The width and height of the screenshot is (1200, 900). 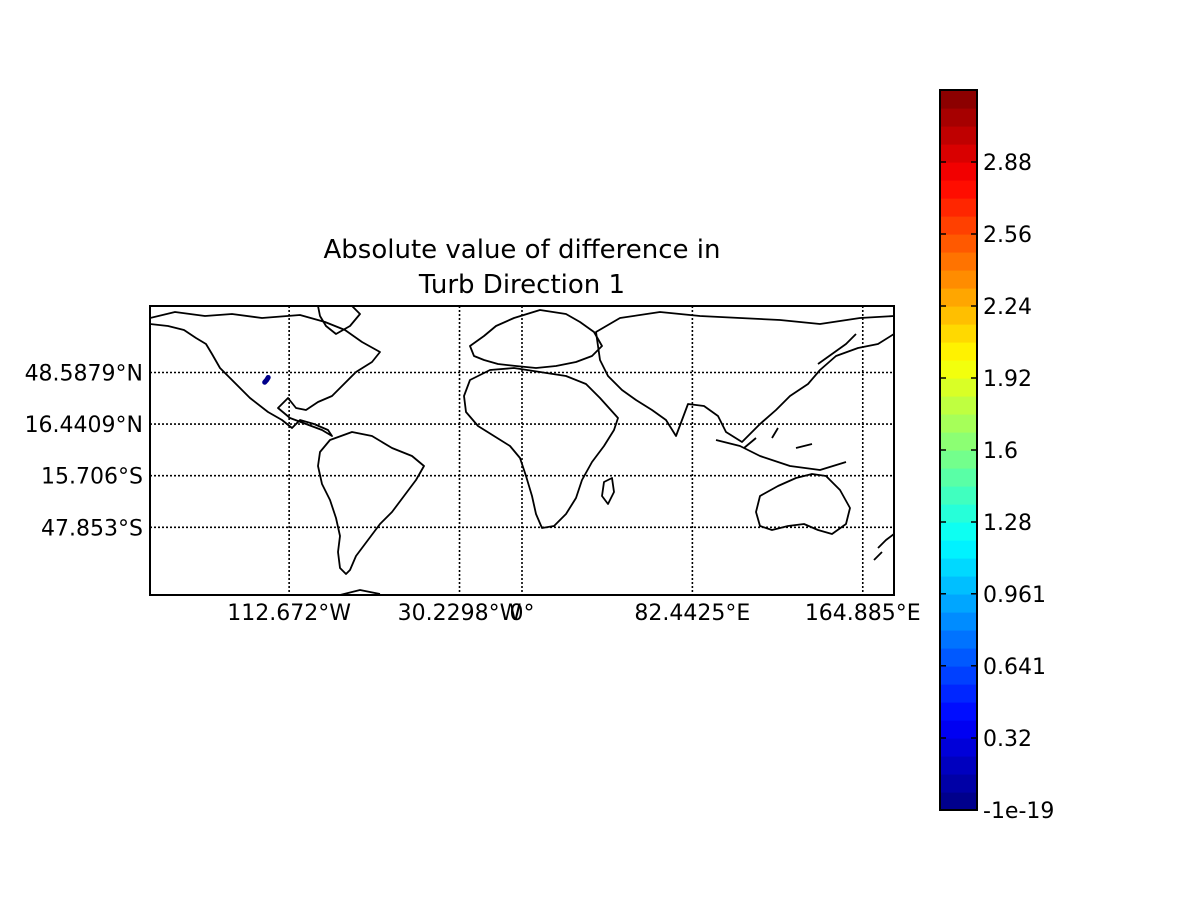 What do you see at coordinates (460, 613) in the screenshot?
I see `meridian-label: 30.2298°W` at bounding box center [460, 613].